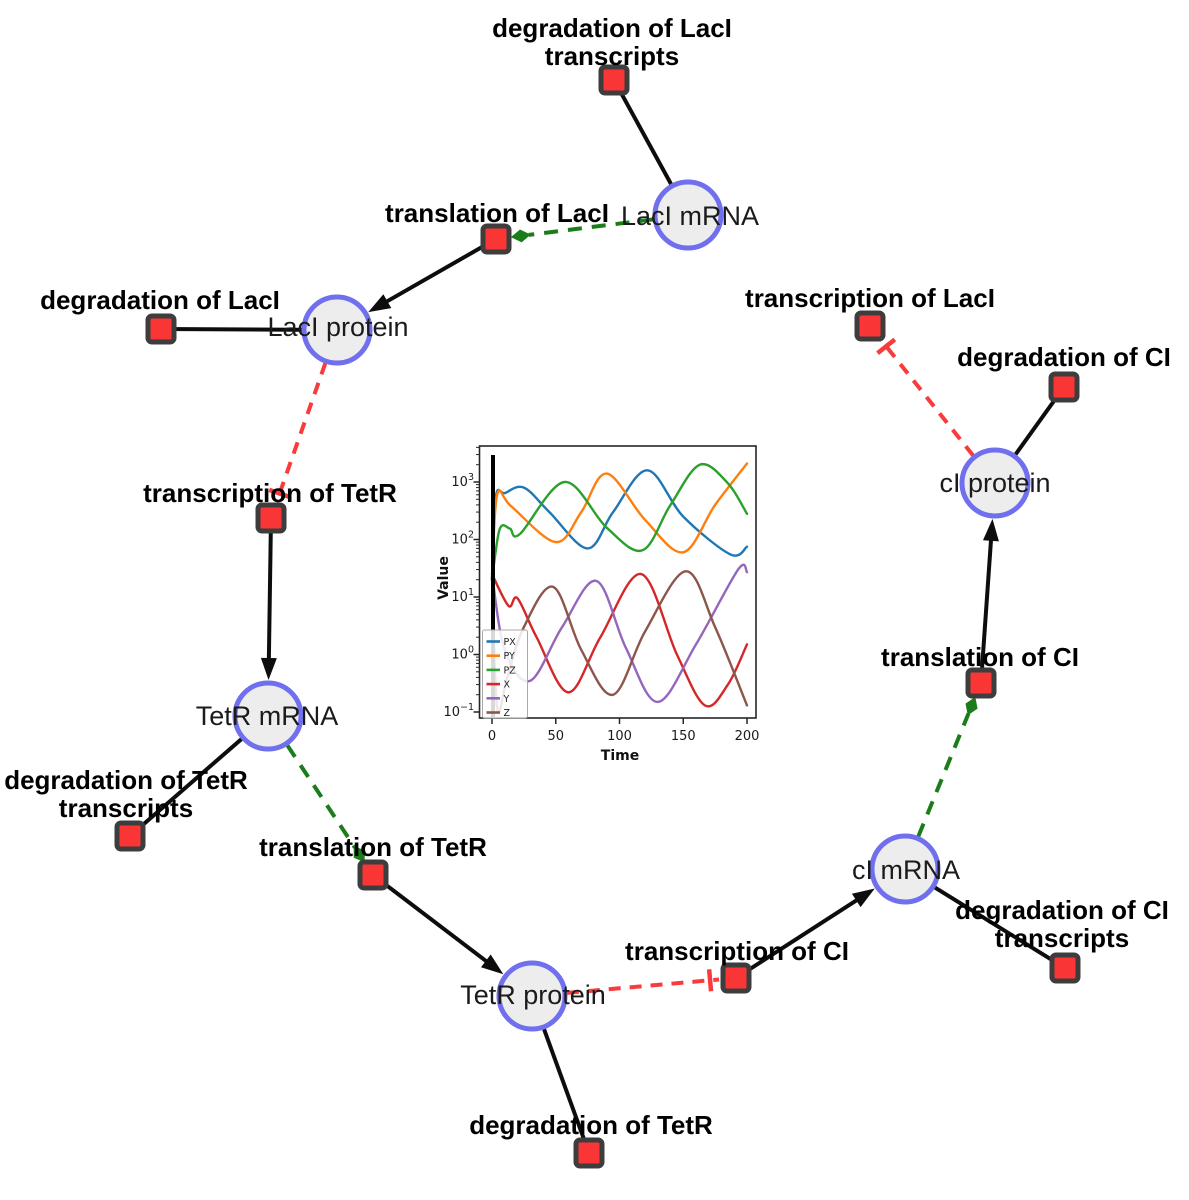 This screenshot has height=1200, width=1189. I want to click on x-tick-label-100: 100, so click(619, 736).